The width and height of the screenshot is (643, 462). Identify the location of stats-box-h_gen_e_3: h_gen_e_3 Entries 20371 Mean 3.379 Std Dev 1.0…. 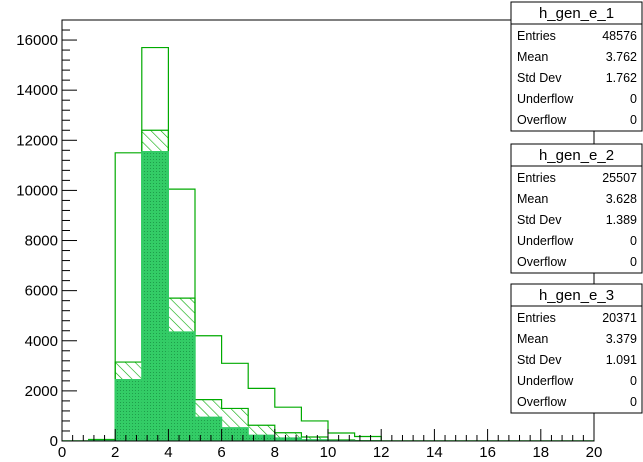
(576, 348).